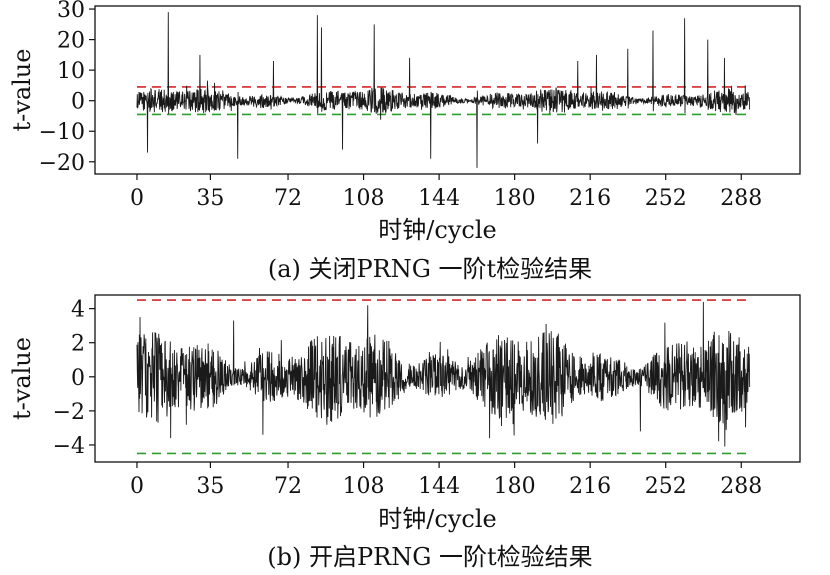 This screenshot has height=575, width=830. Describe the element at coordinates (71, 41) in the screenshot. I see `y-tick-label: 20` at that location.